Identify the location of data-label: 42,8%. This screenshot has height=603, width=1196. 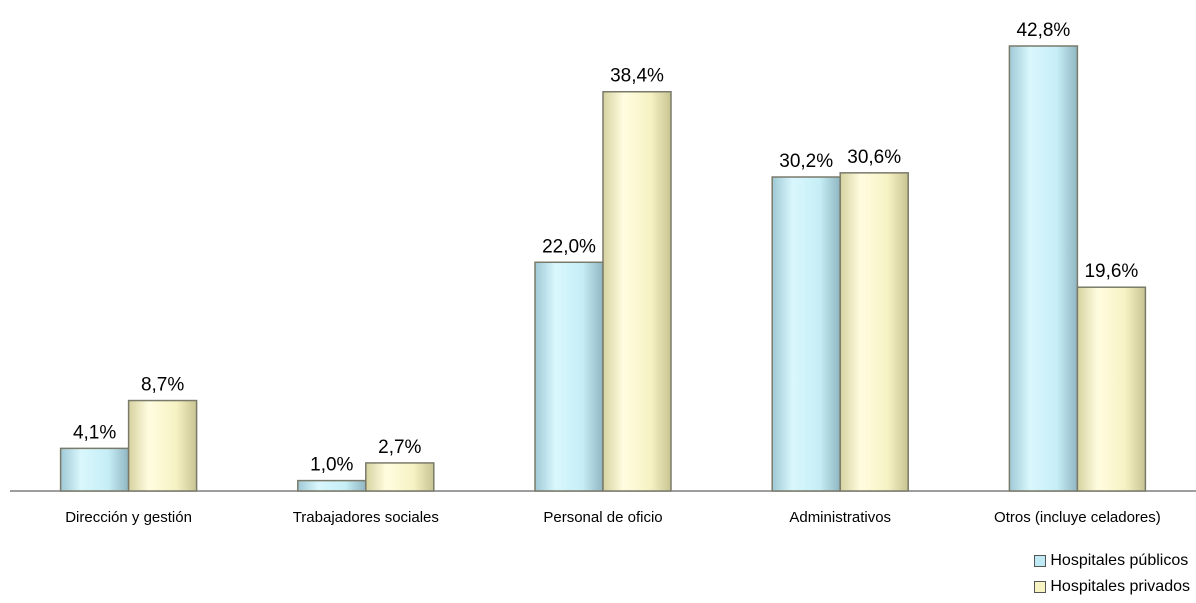
(1043, 30).